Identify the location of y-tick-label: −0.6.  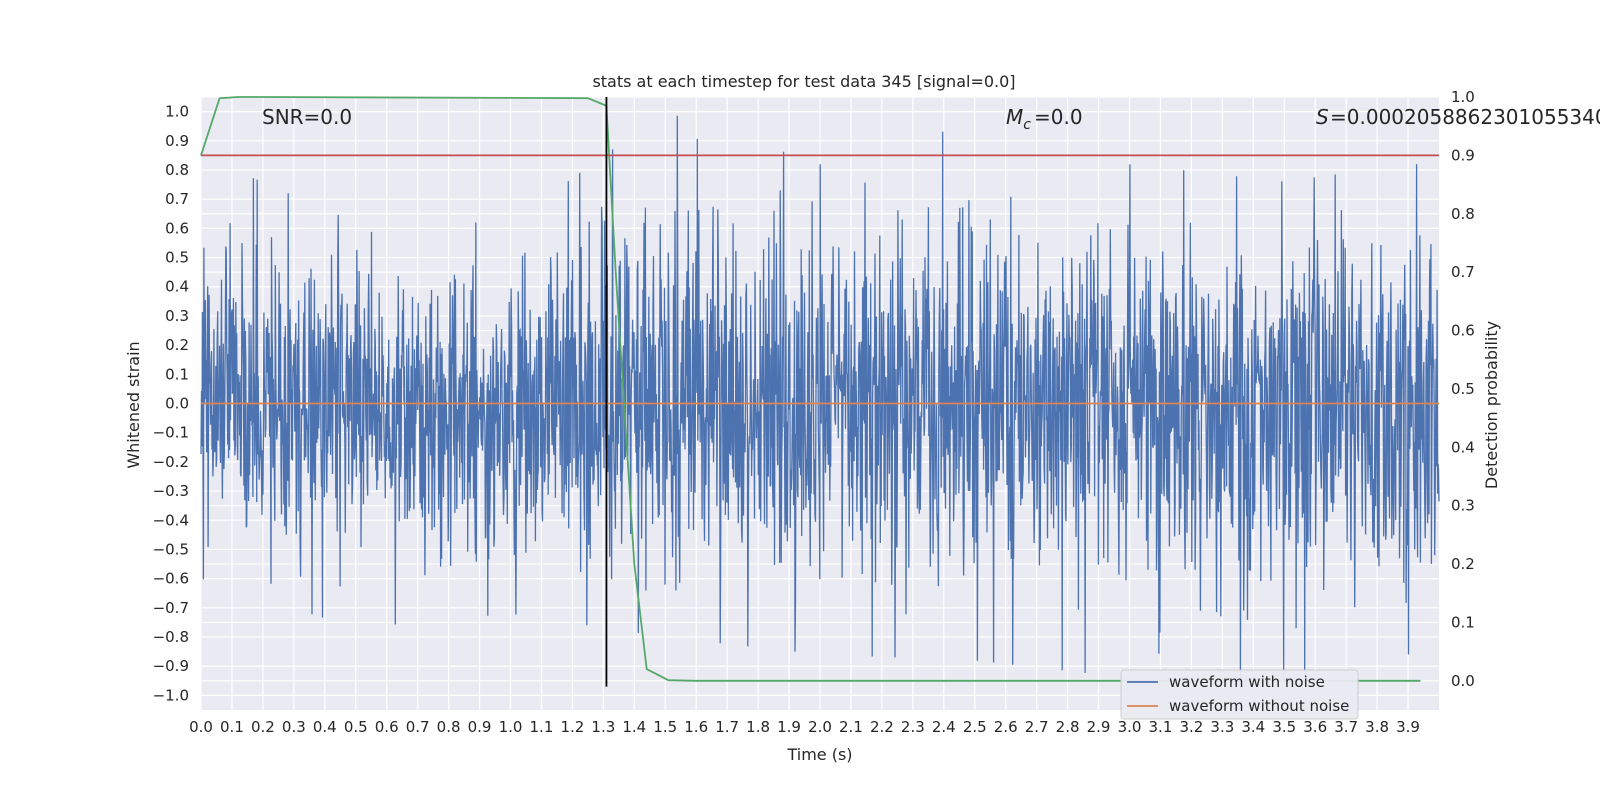
(171, 579).